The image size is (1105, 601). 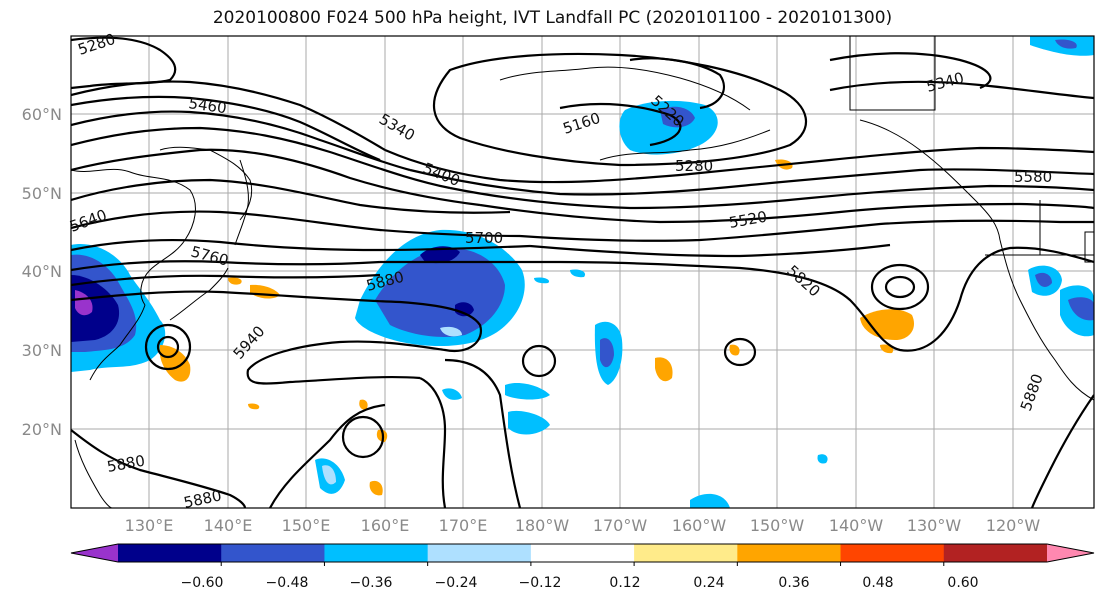 What do you see at coordinates (699, 525) in the screenshot?
I see `lon-label: 160°W` at bounding box center [699, 525].